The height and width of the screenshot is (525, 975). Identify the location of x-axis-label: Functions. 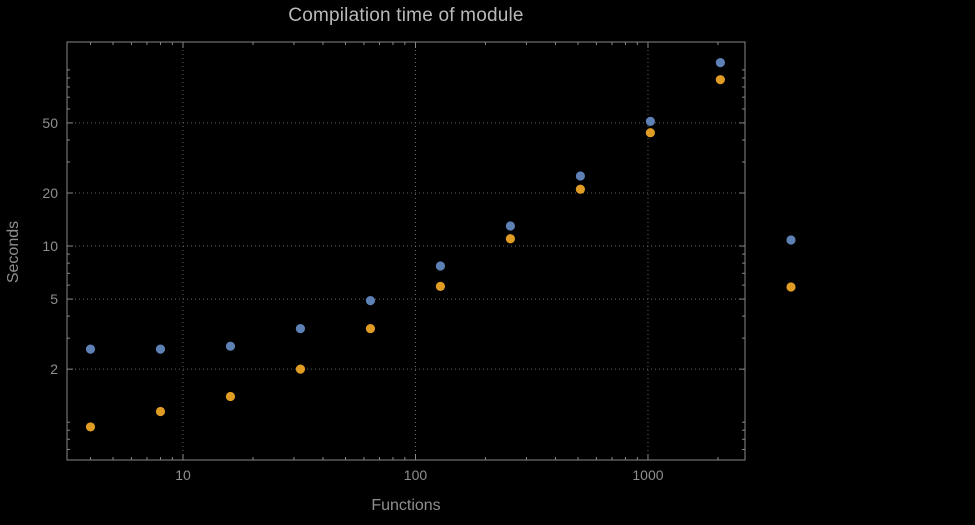
(406, 505).